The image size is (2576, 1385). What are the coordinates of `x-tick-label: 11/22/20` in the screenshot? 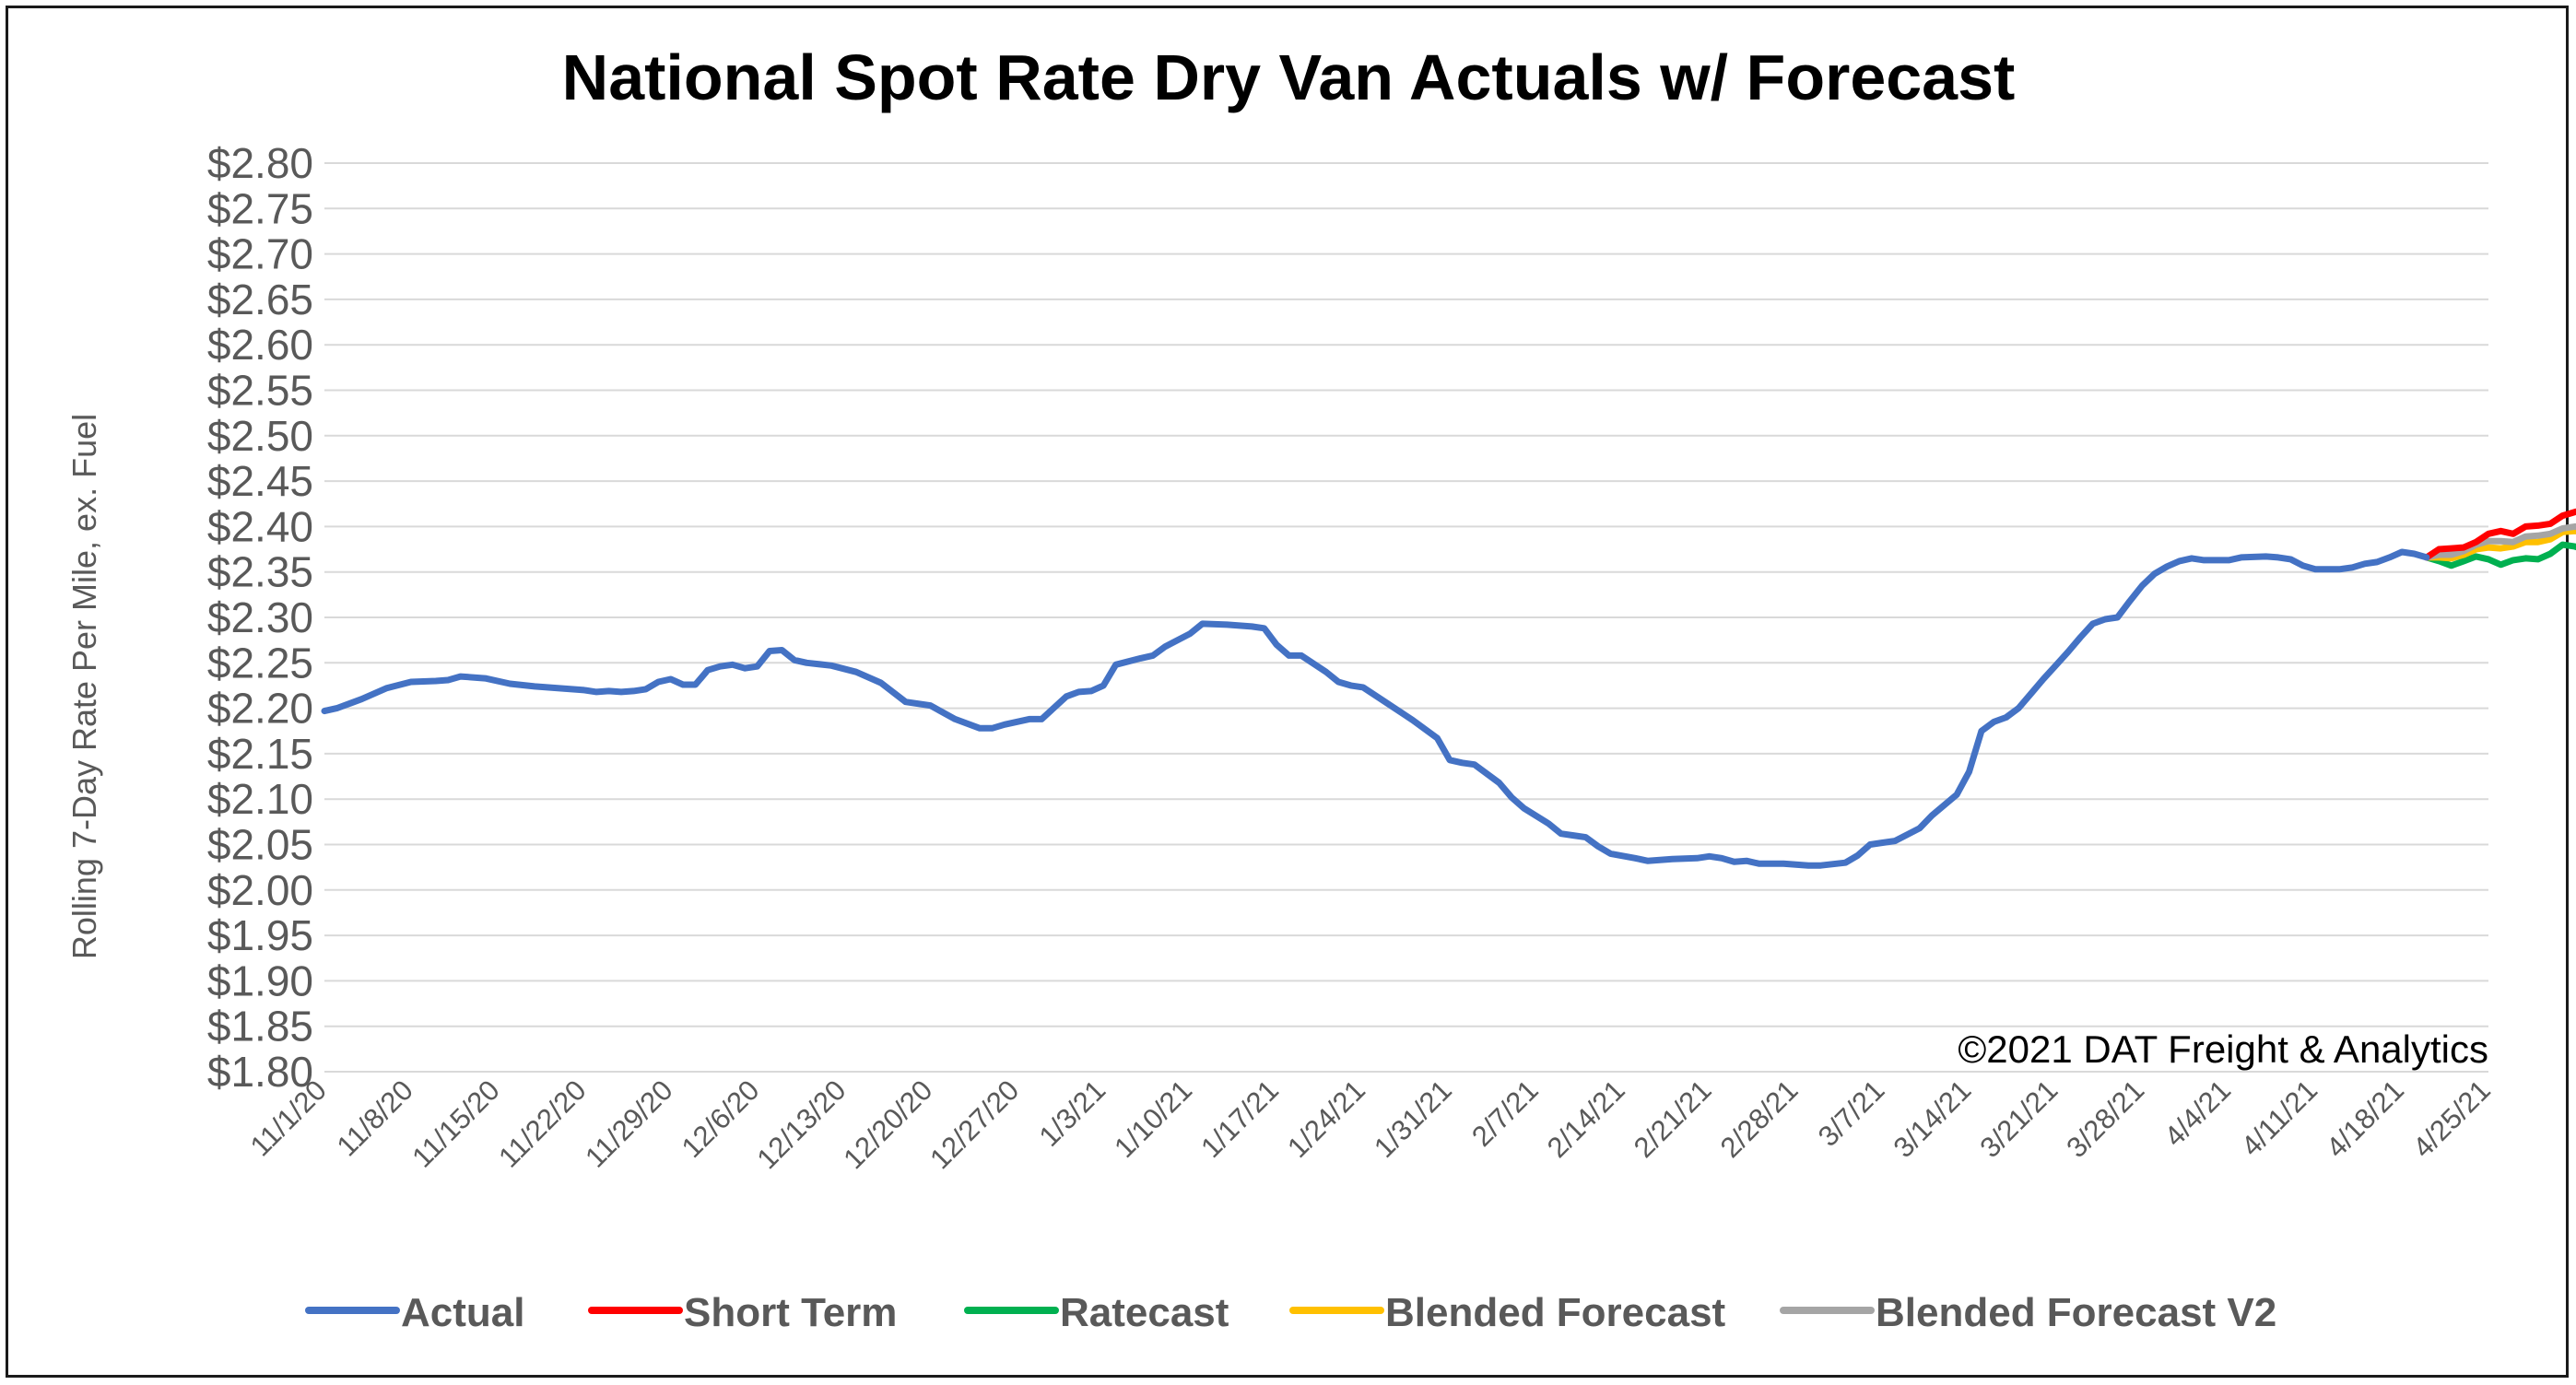 It's located at (542, 1124).